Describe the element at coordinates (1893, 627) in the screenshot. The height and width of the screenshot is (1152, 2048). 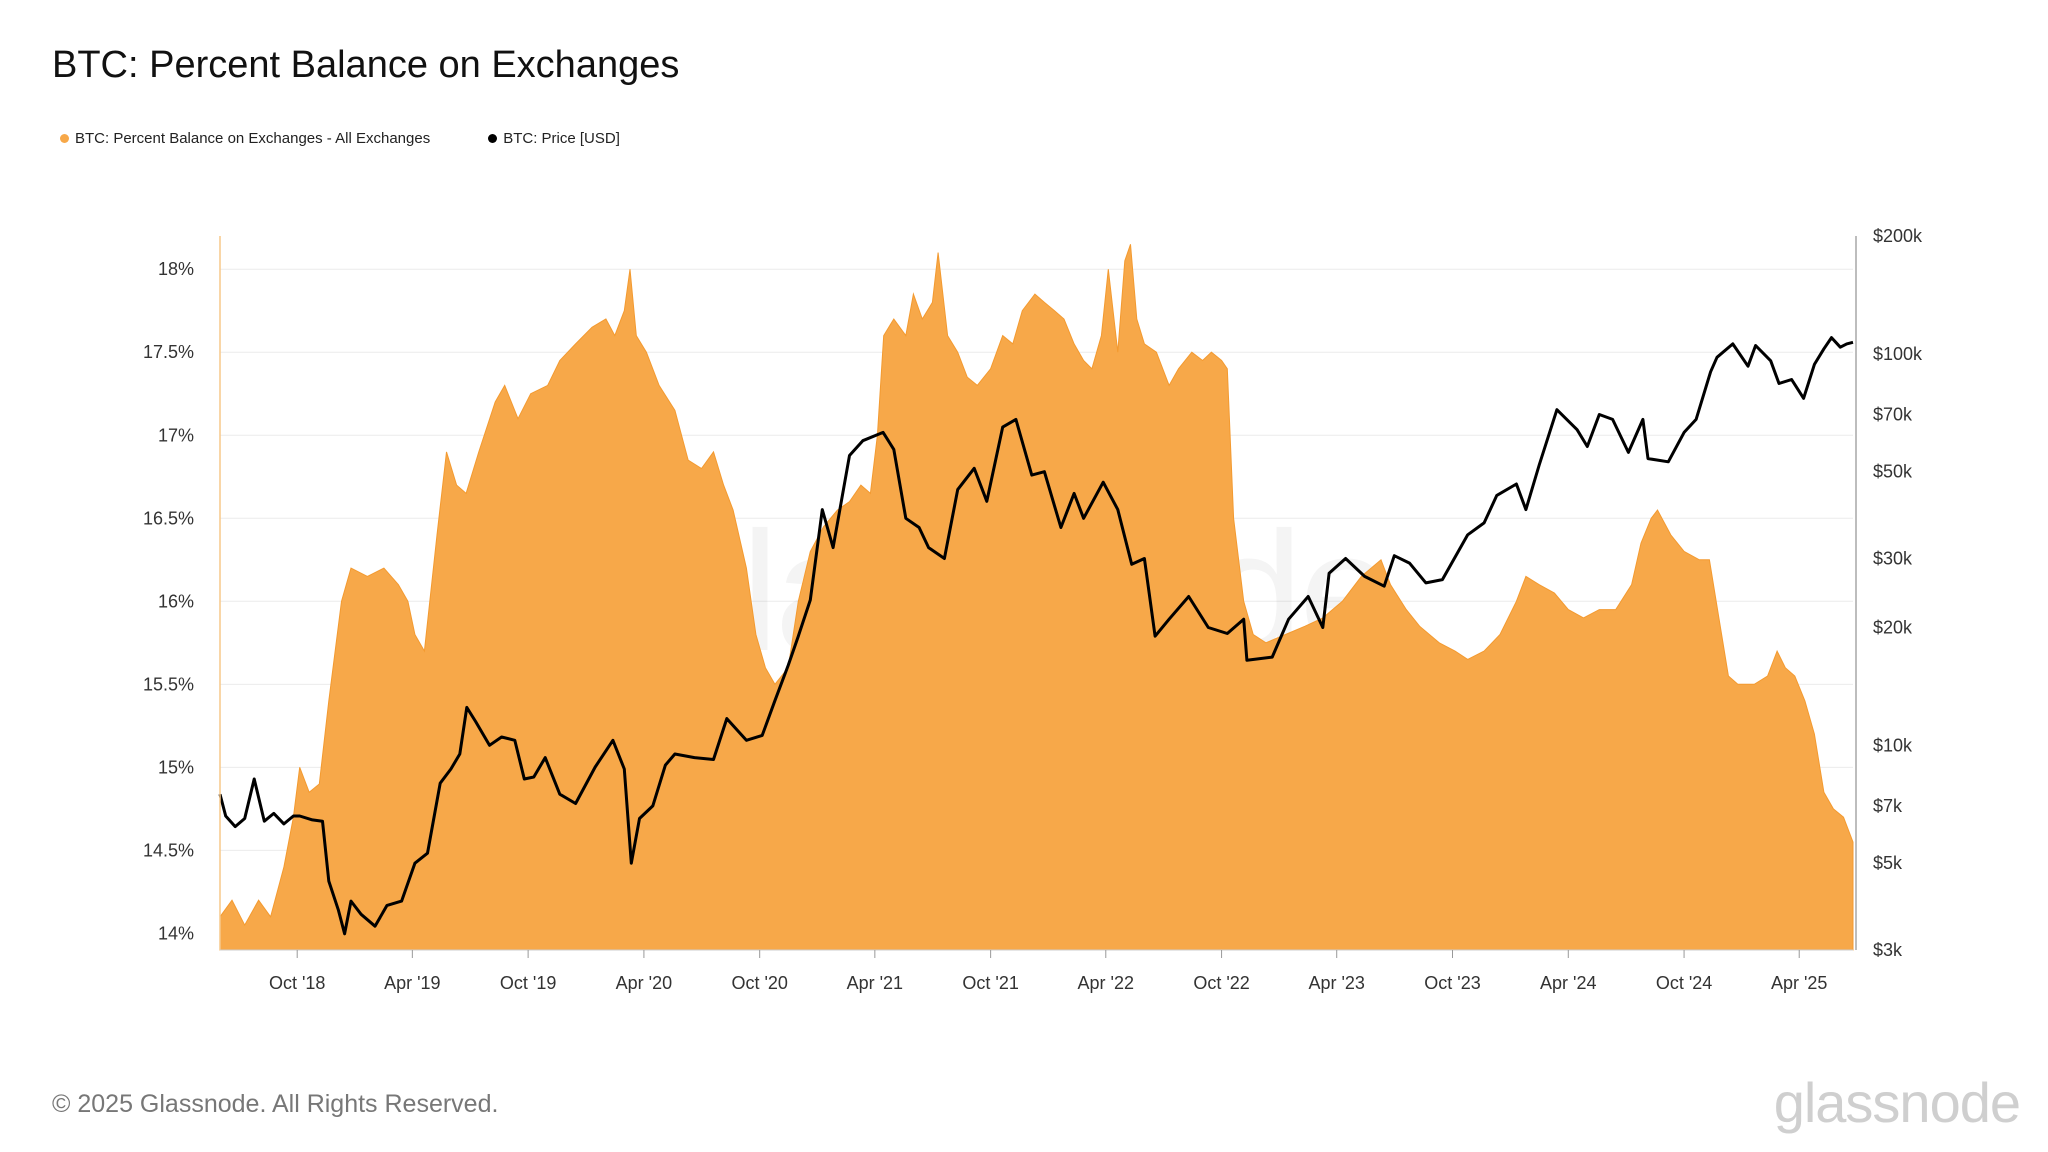
I see `right-tick-label: $20k` at that location.